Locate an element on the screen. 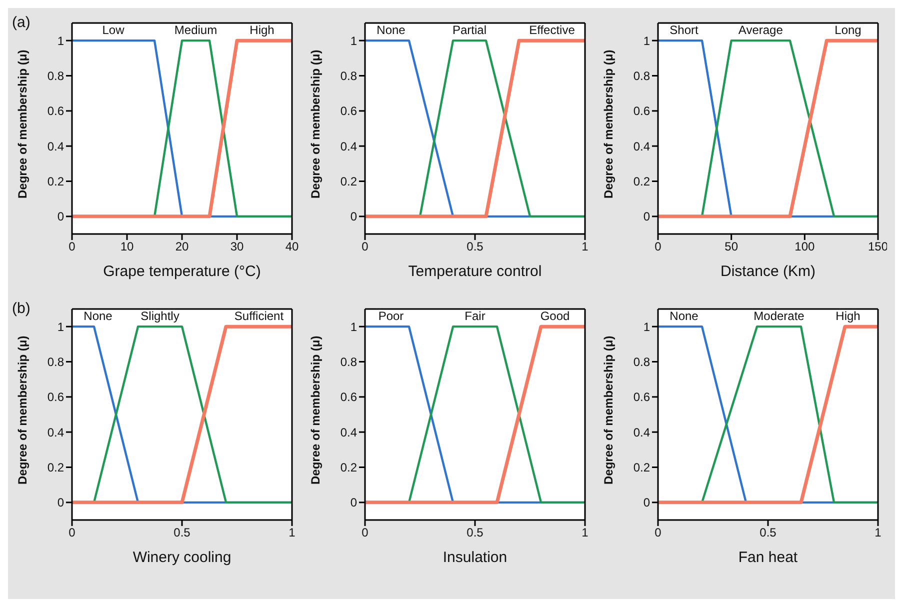  series-label: Short is located at coordinates (684, 29).